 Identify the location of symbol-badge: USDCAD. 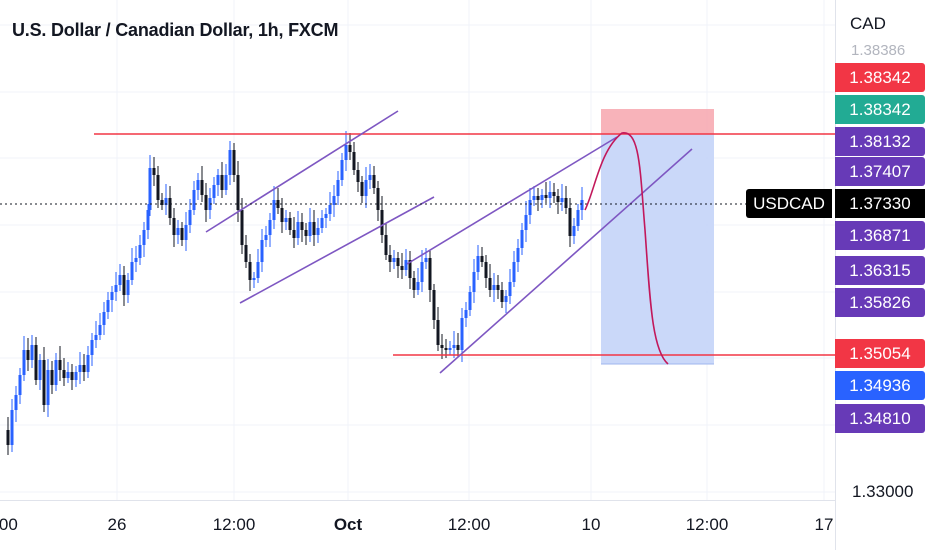
(789, 203).